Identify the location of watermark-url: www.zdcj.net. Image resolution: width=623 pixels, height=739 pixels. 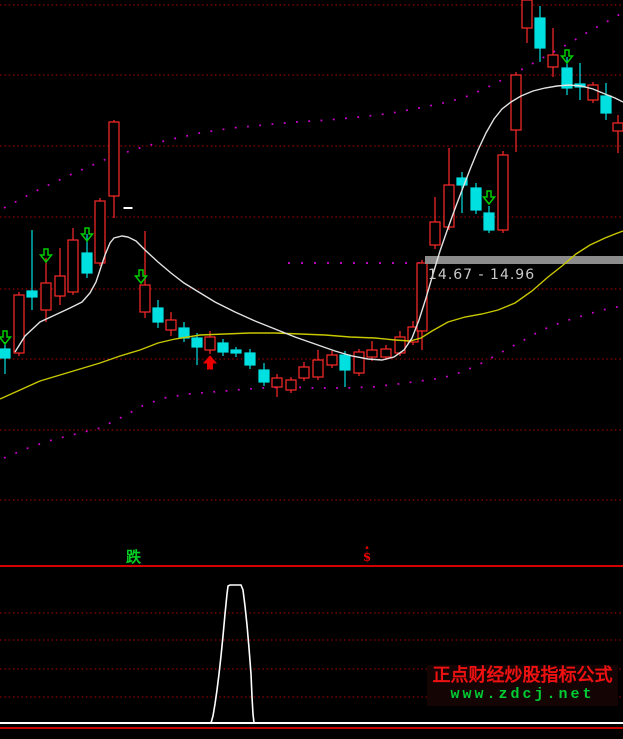
(522, 694).